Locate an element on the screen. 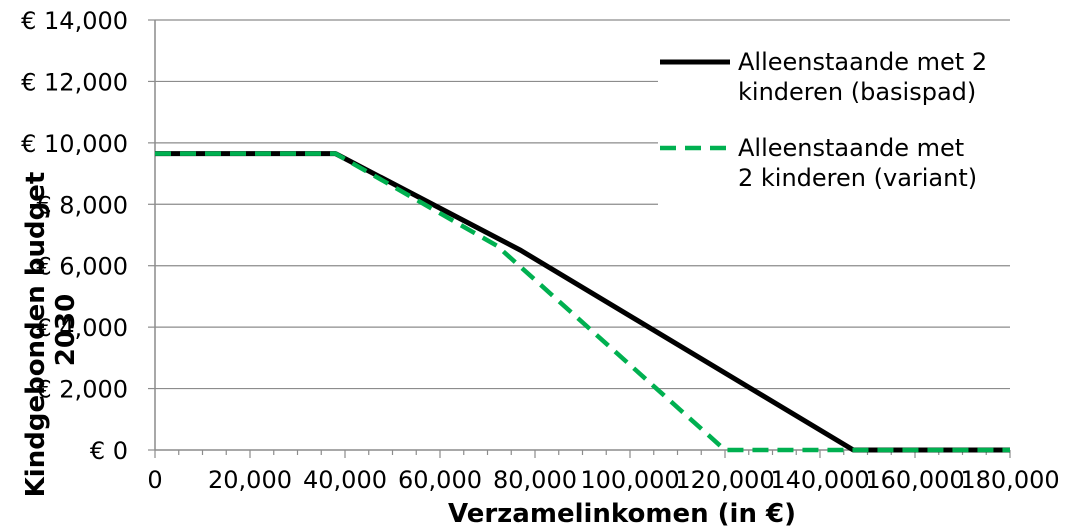  x-tick-label-9: 180,000 is located at coordinates (1009, 480).